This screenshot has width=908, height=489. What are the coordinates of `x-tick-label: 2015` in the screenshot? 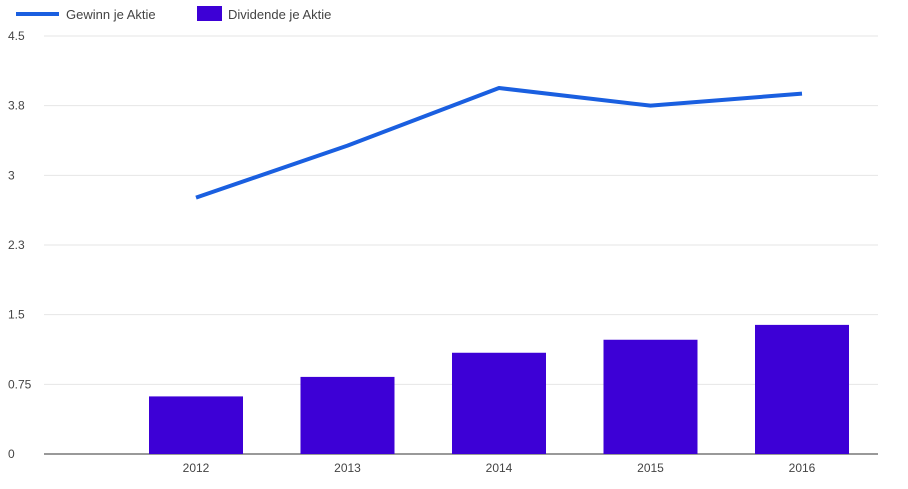 It's located at (650, 468).